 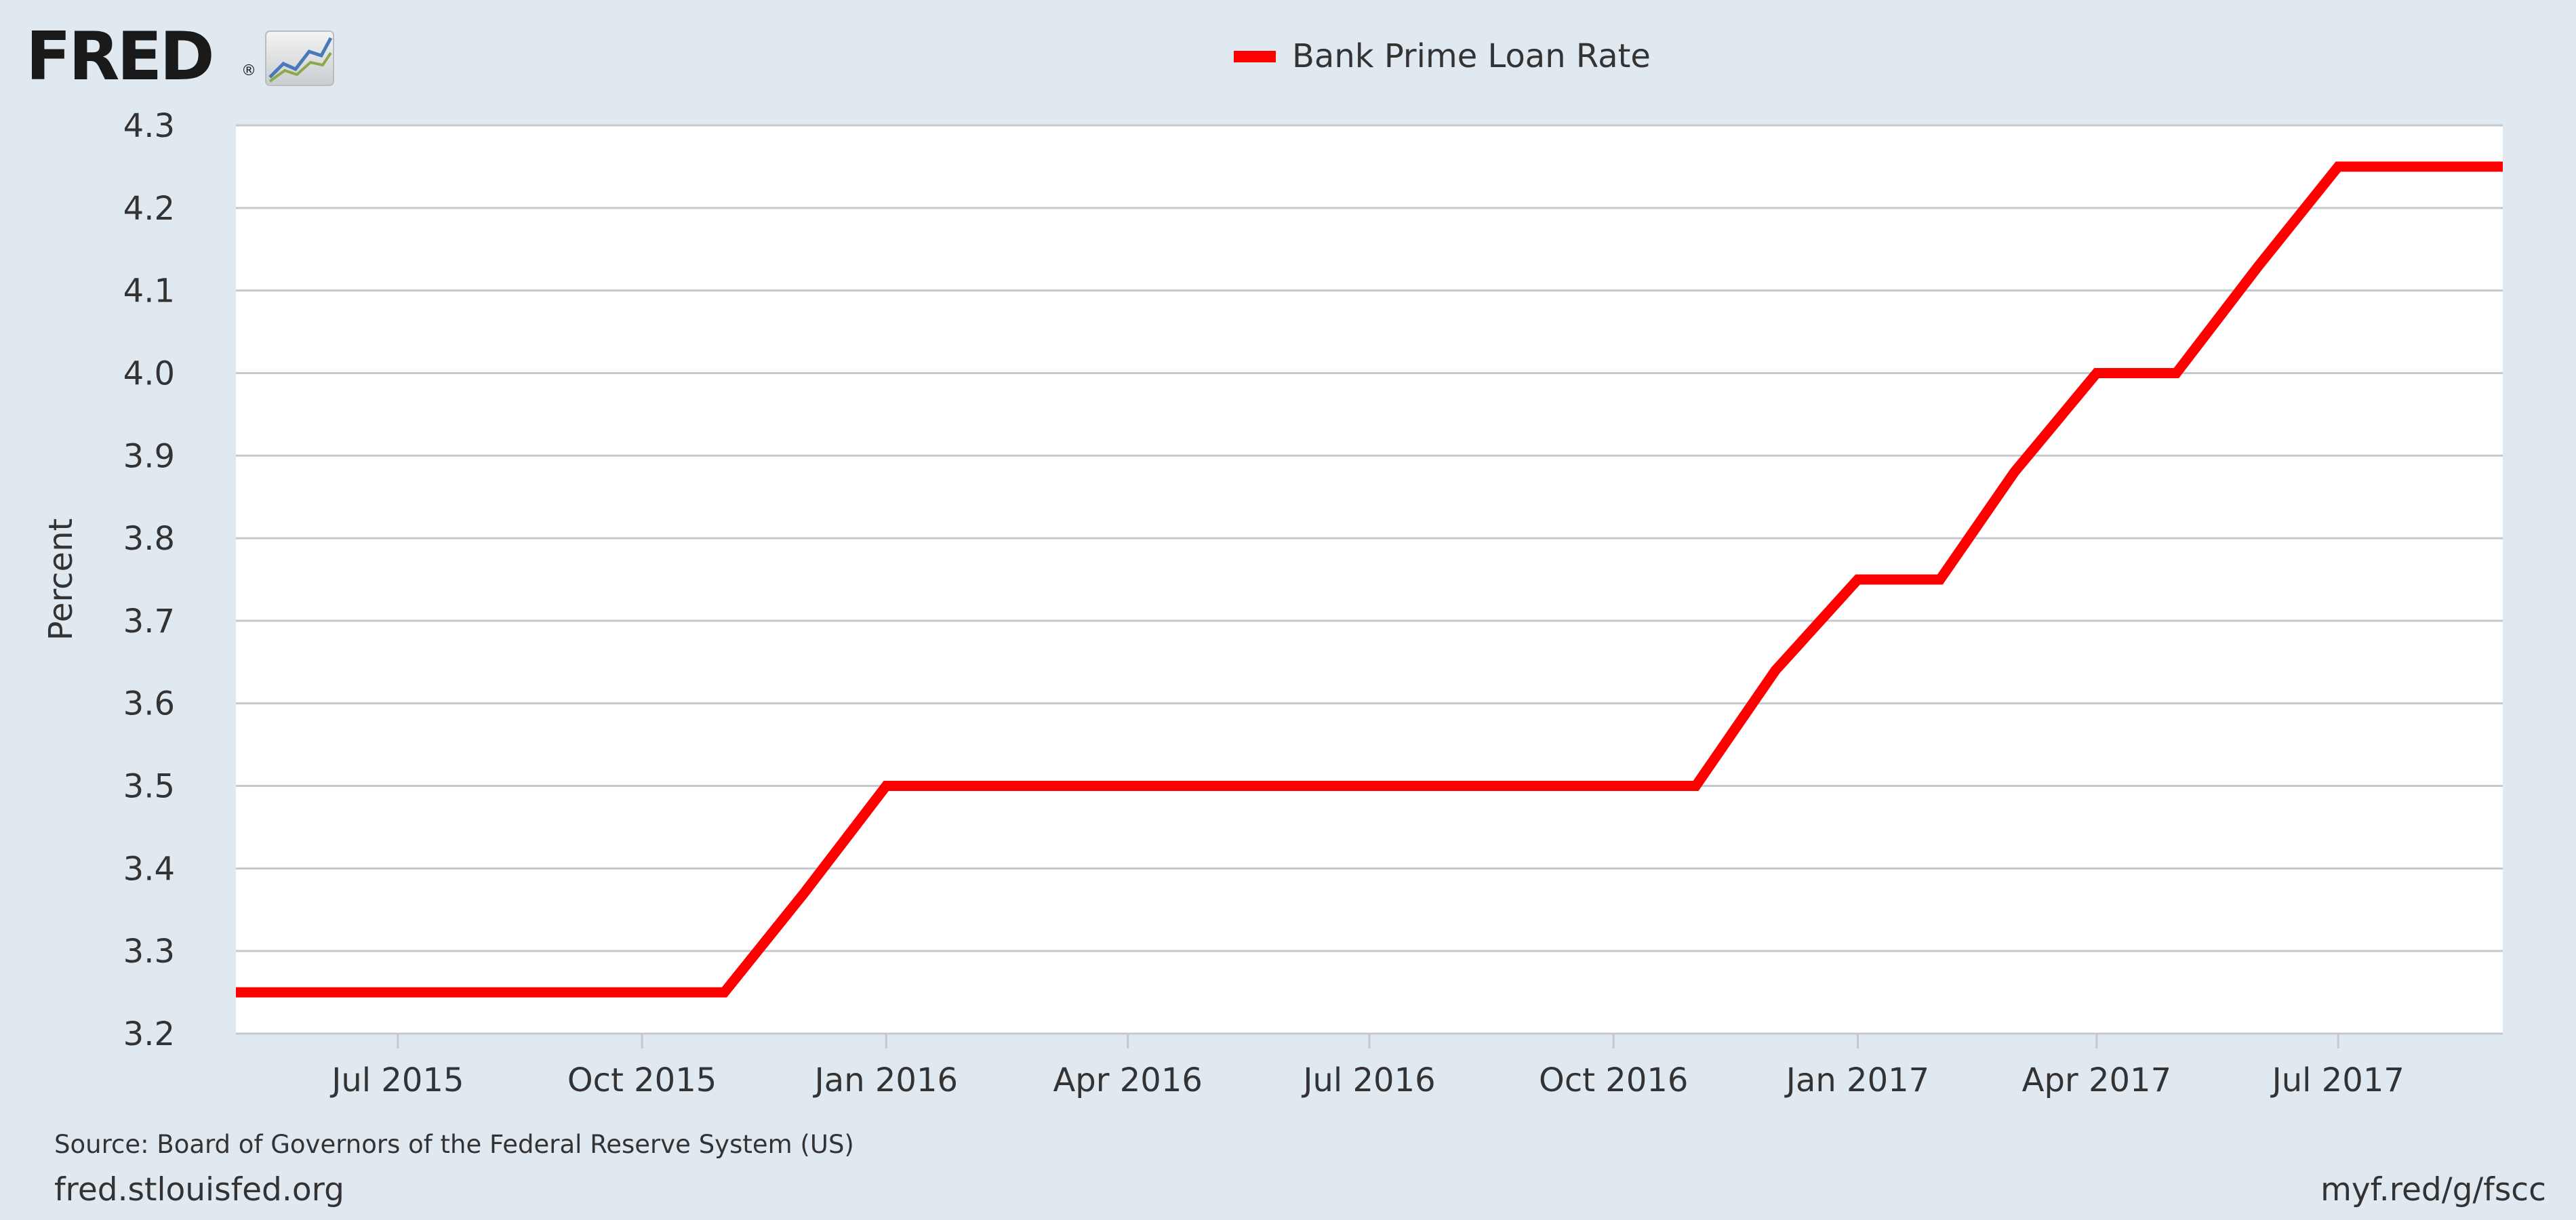 What do you see at coordinates (1368, 1080) in the screenshot?
I see `x-tick-label: Jul 2016` at bounding box center [1368, 1080].